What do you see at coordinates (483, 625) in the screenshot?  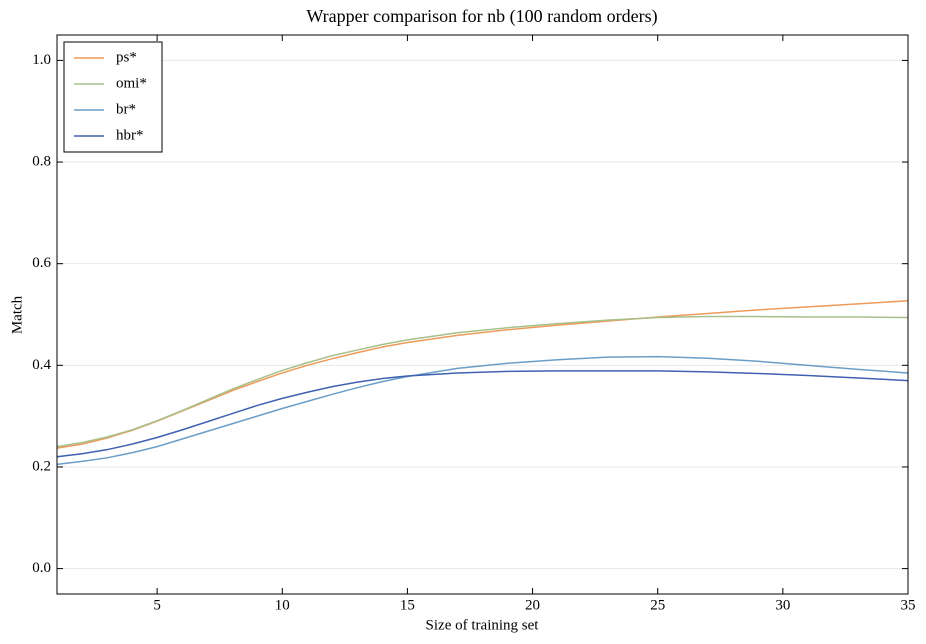 I see `x-axis-label: Size of training set` at bounding box center [483, 625].